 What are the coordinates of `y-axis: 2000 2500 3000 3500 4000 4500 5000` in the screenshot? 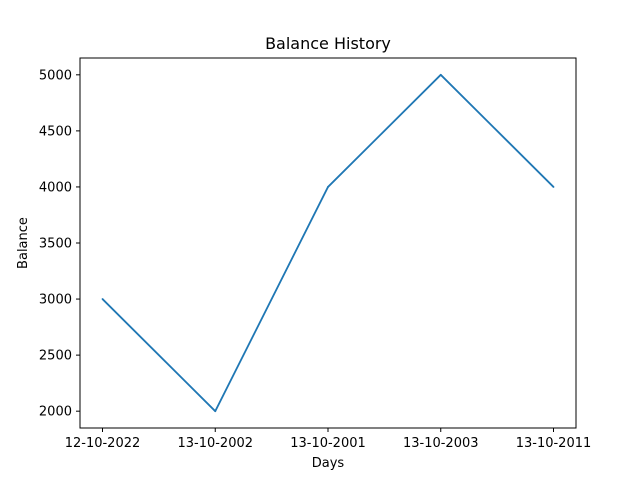 It's located at (59, 244).